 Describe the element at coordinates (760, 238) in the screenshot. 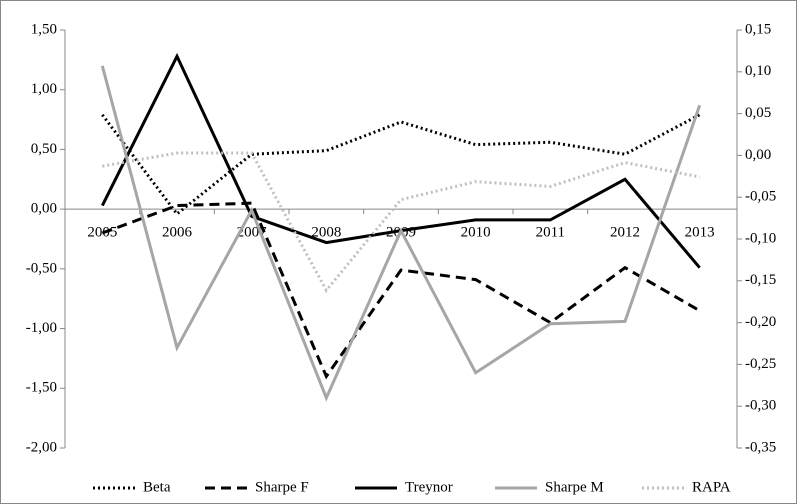

I see `y2-tick-label: -0,10` at that location.